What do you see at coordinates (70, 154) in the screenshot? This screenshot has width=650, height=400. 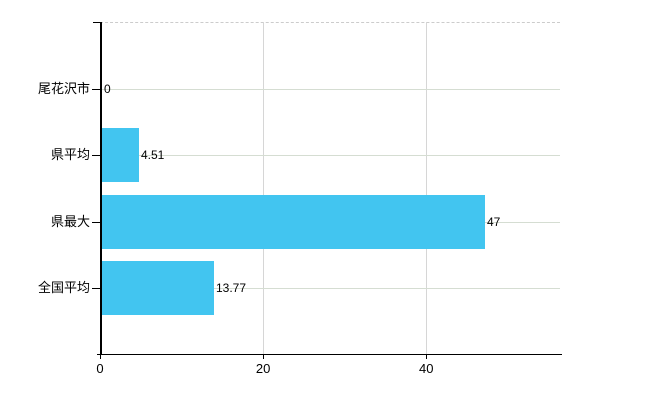 I see `category-label: 県平均` at bounding box center [70, 154].